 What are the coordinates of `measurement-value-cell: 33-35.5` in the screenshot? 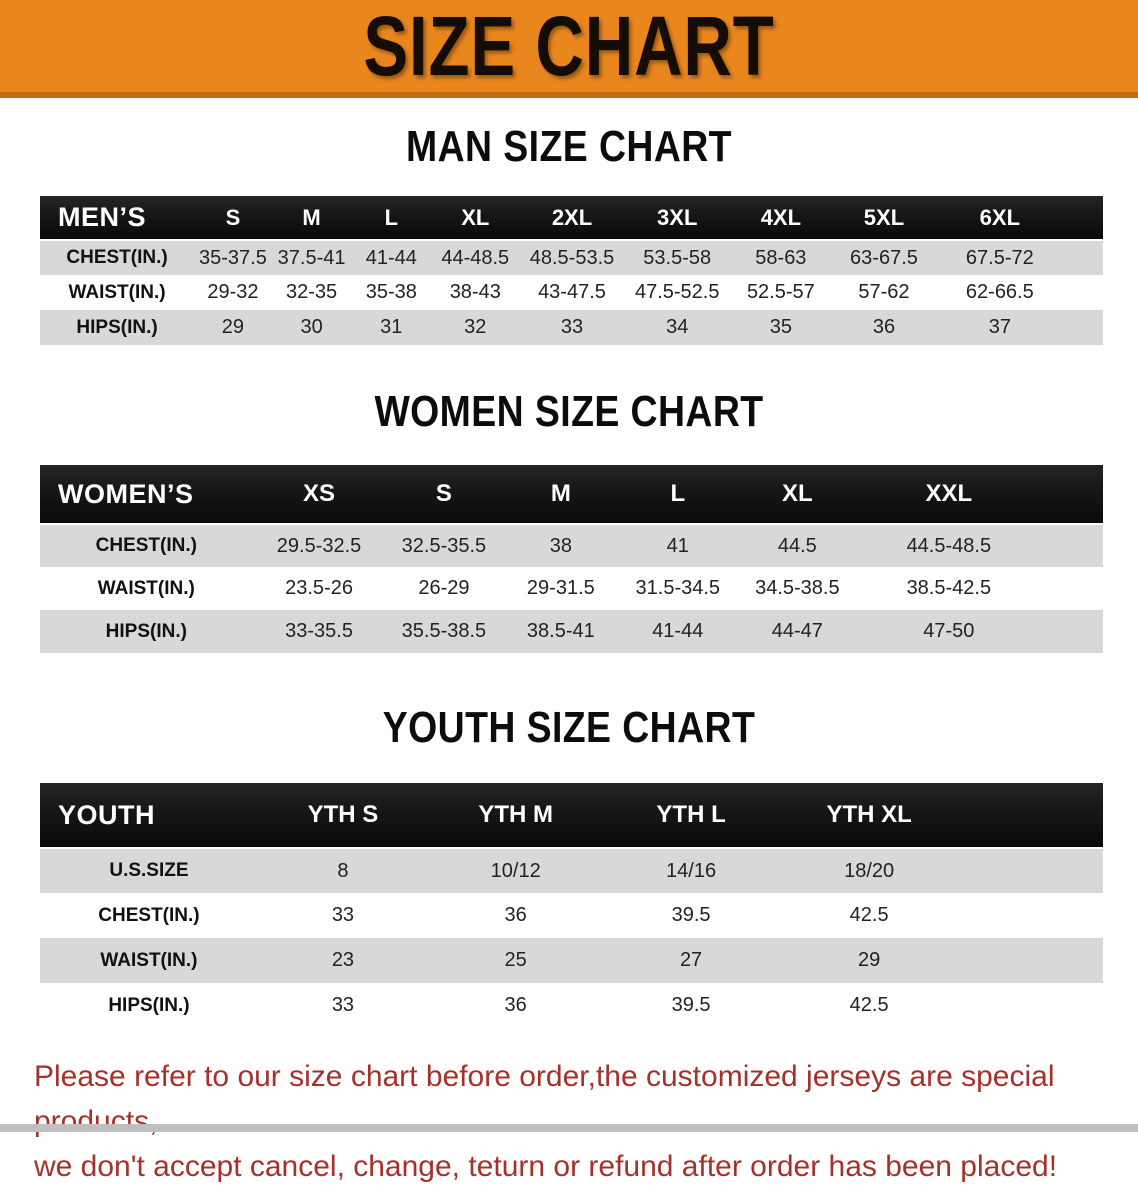 It's located at (319, 631).